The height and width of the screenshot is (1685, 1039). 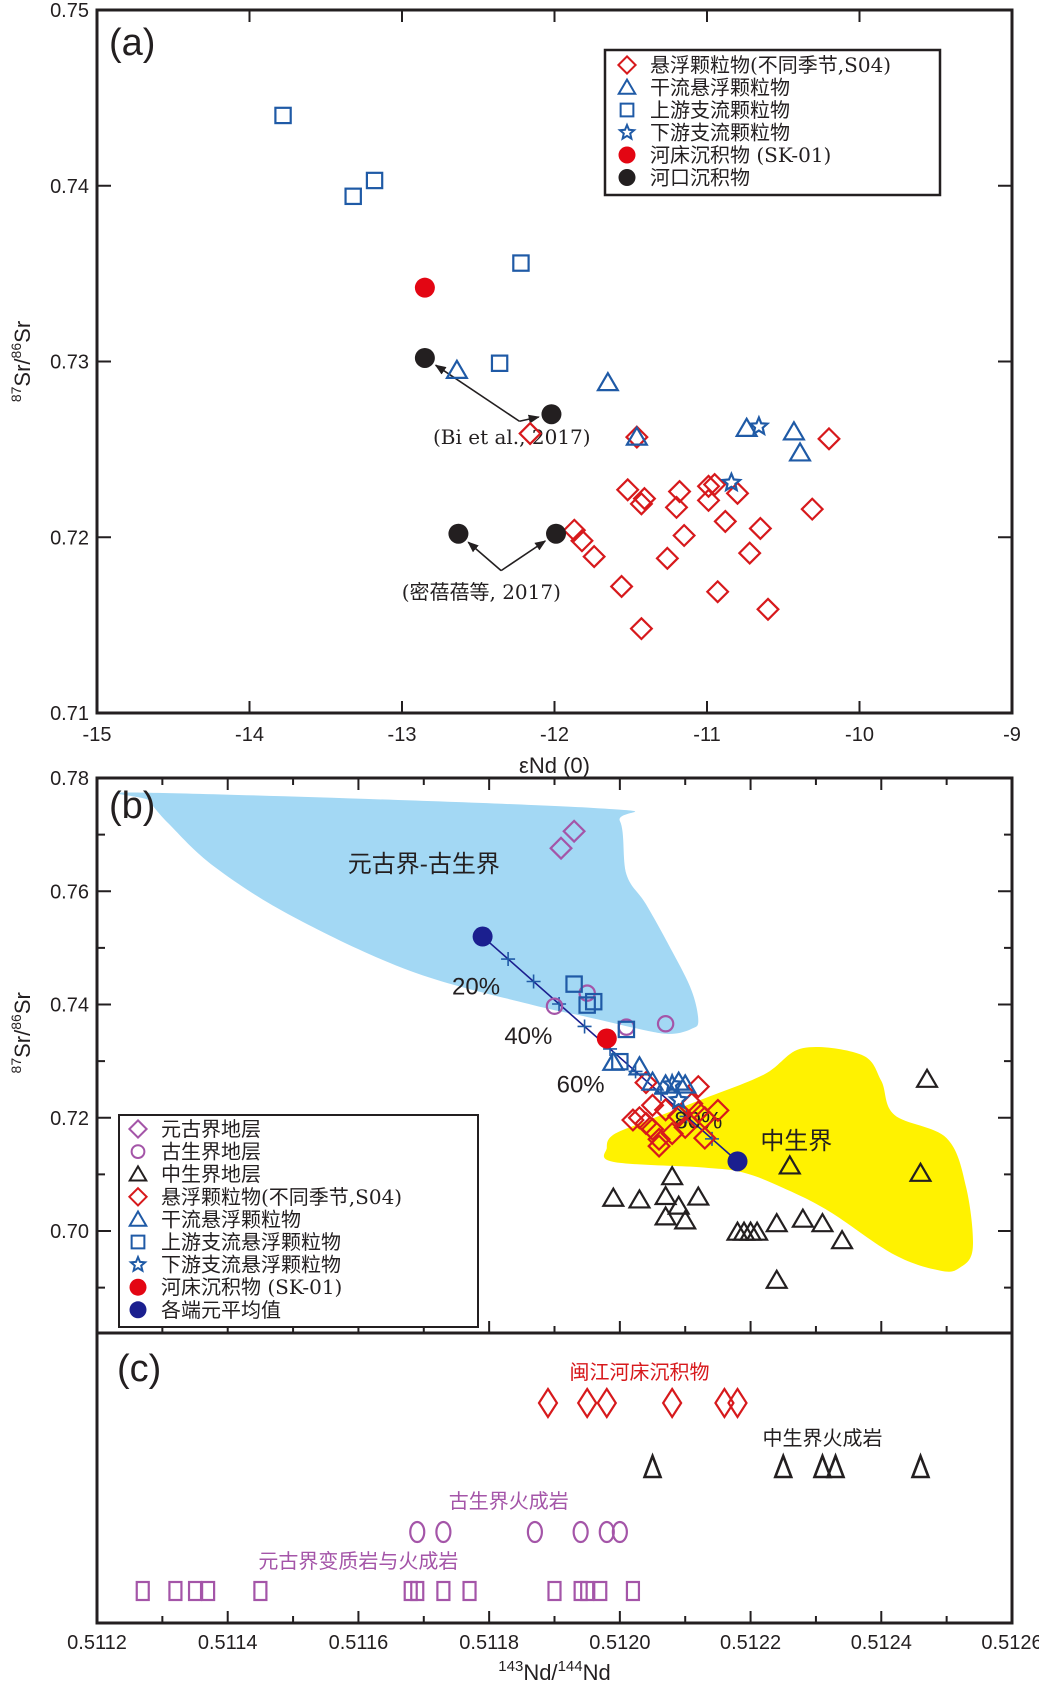 What do you see at coordinates (69, 1232) in the screenshot?
I see `y-tick-label: 0.70` at bounding box center [69, 1232].